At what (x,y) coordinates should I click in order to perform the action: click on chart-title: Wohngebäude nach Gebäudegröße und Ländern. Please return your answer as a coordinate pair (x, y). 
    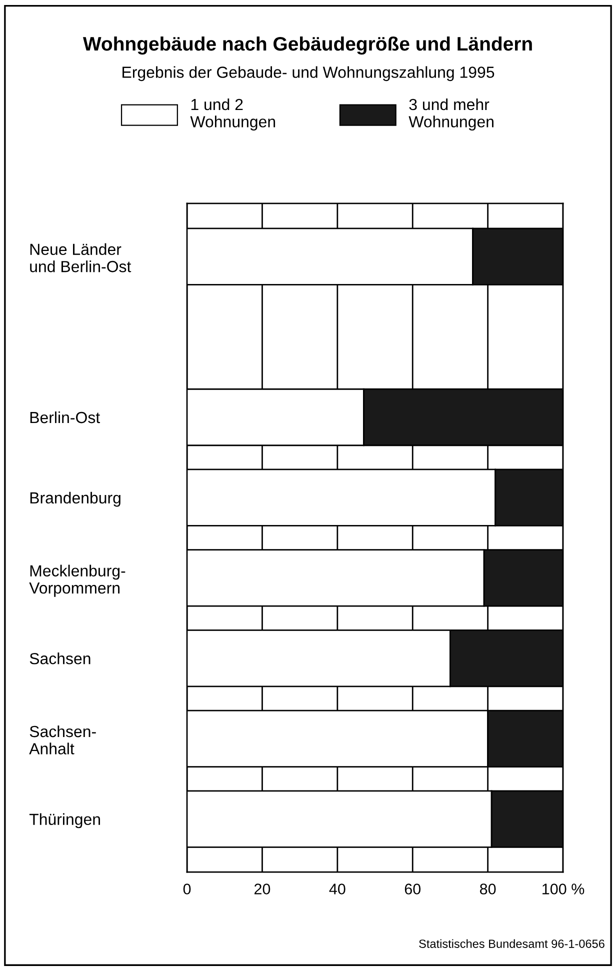
    Looking at the image, I should click on (307, 45).